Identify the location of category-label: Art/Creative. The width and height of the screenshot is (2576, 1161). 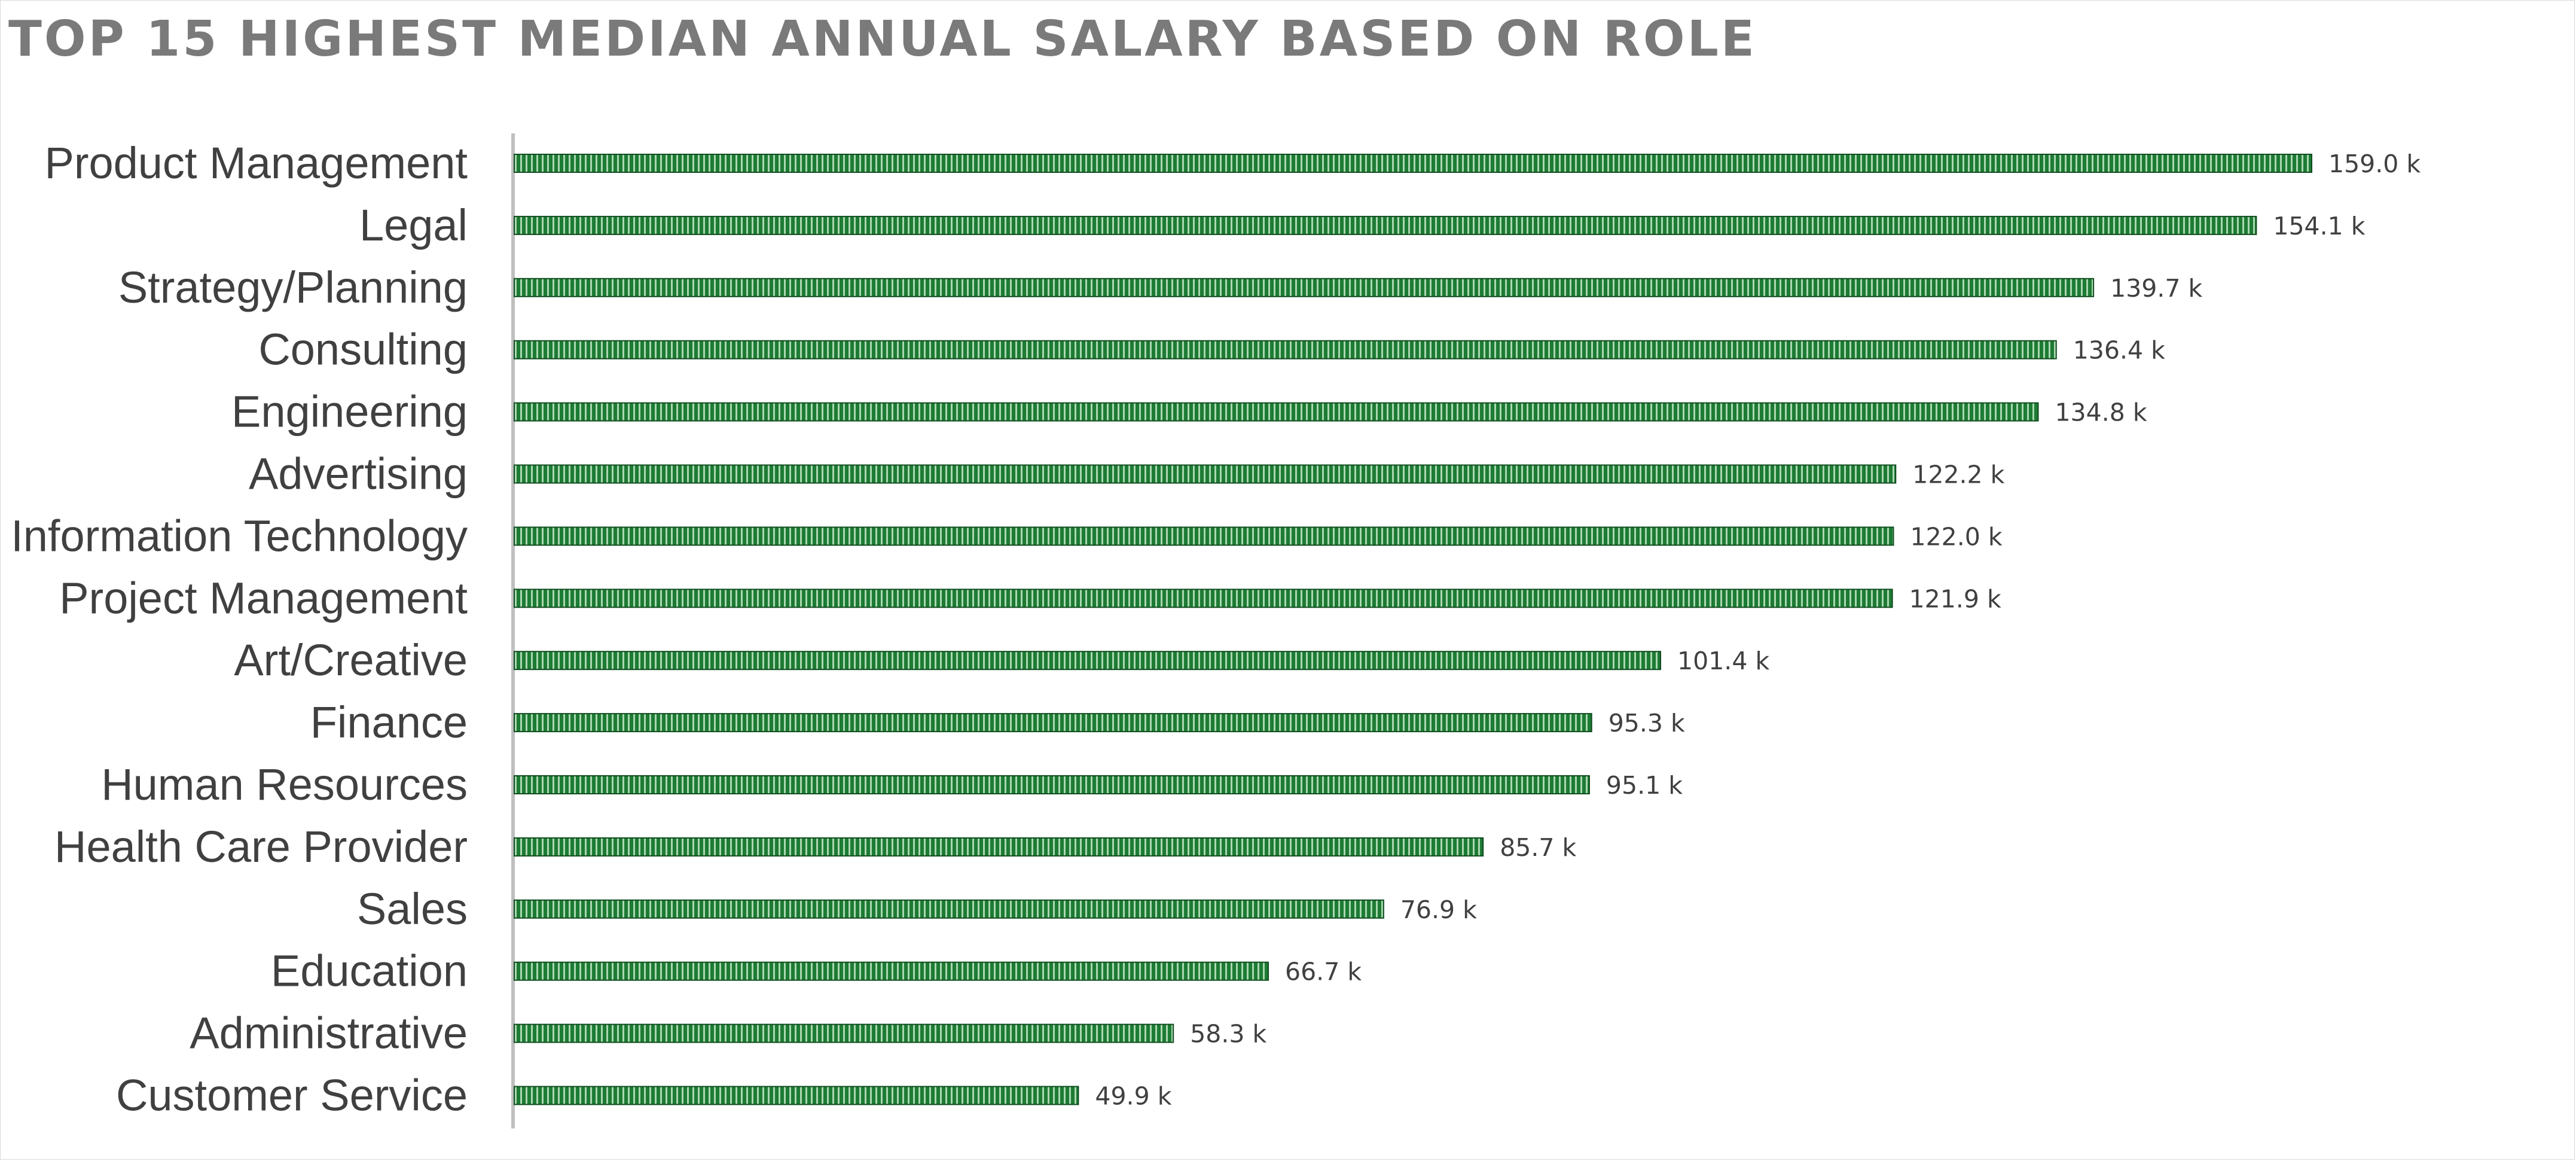
(351, 660).